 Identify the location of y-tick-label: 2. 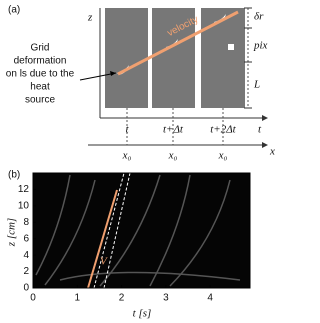
(26, 271).